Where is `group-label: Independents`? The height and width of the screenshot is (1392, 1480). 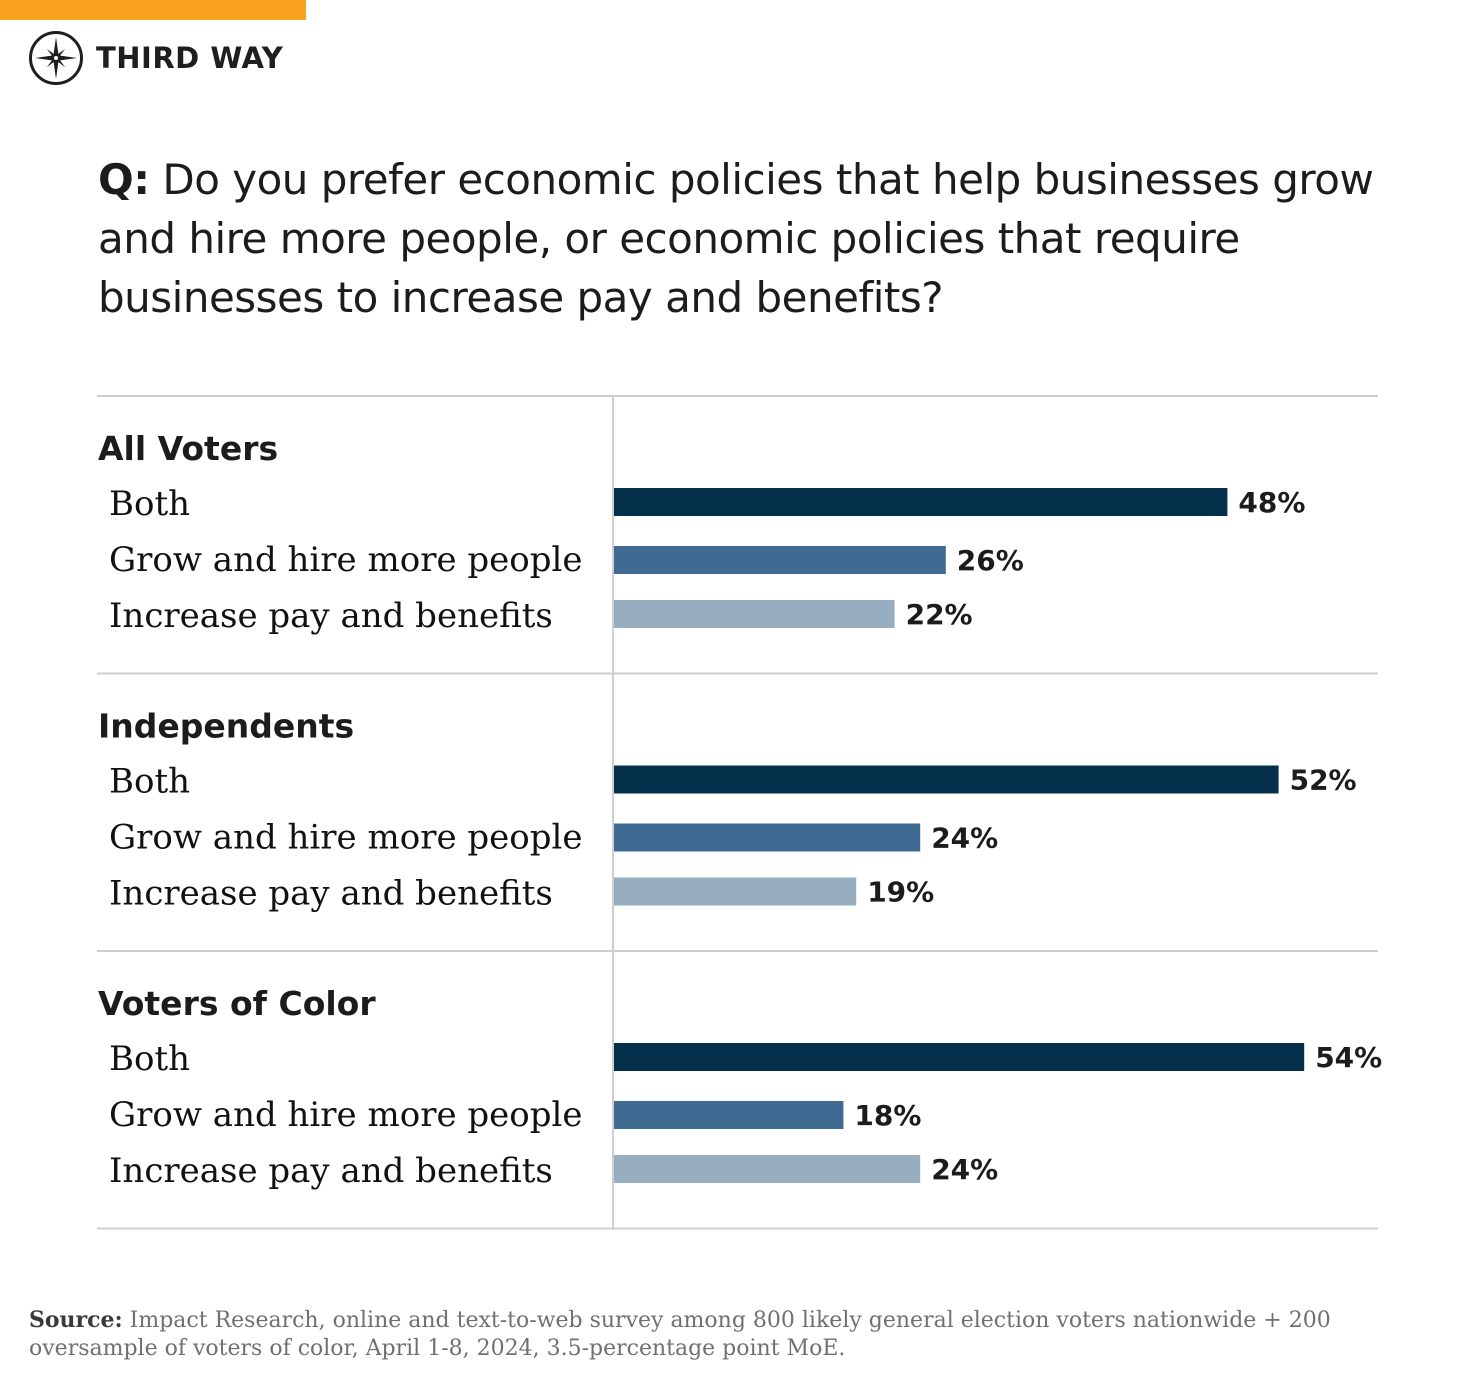 group-label: Independents is located at coordinates (226, 726).